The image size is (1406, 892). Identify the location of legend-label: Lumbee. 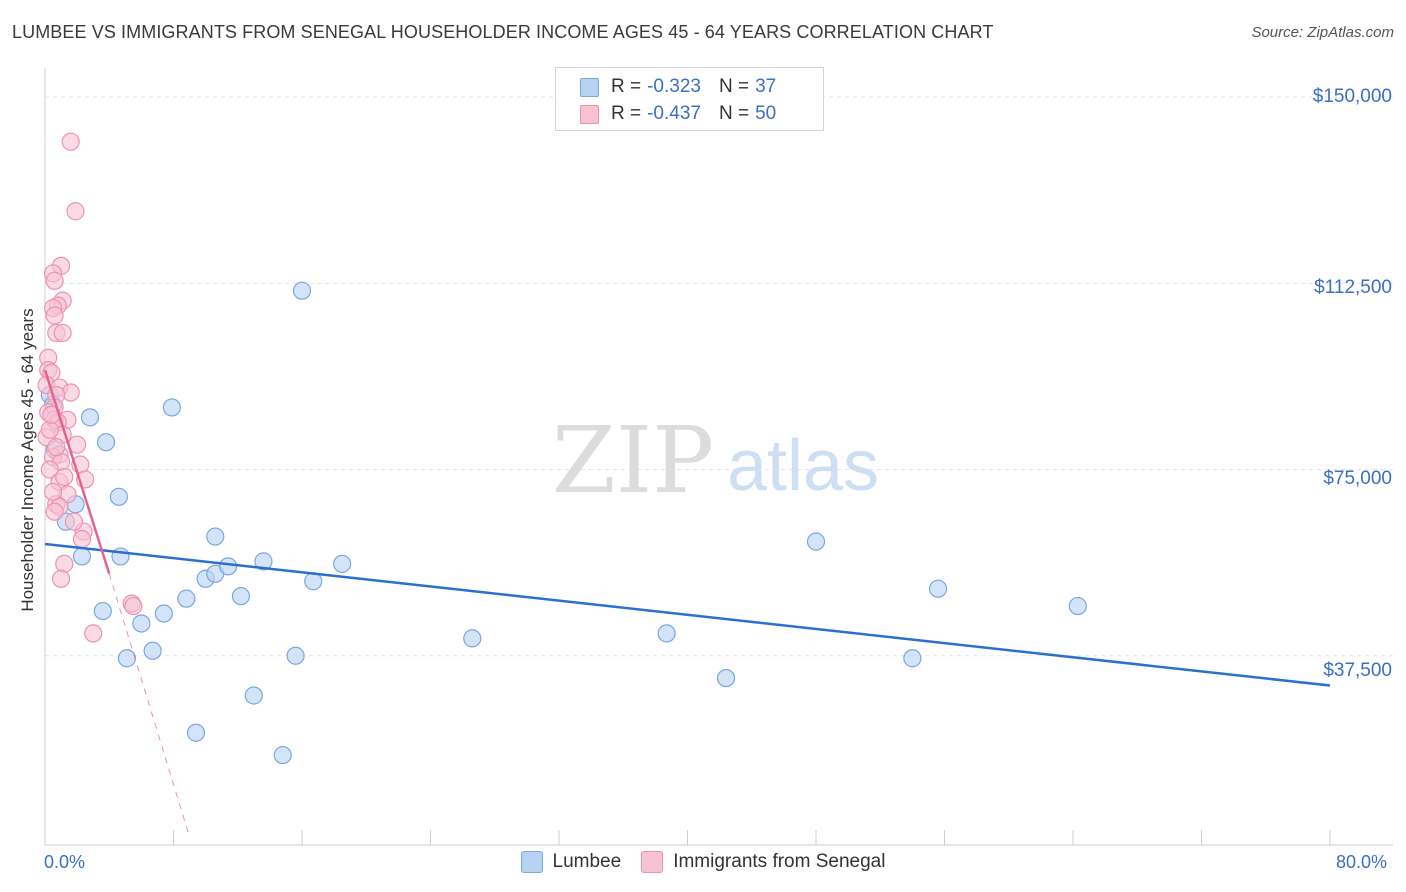
(587, 861).